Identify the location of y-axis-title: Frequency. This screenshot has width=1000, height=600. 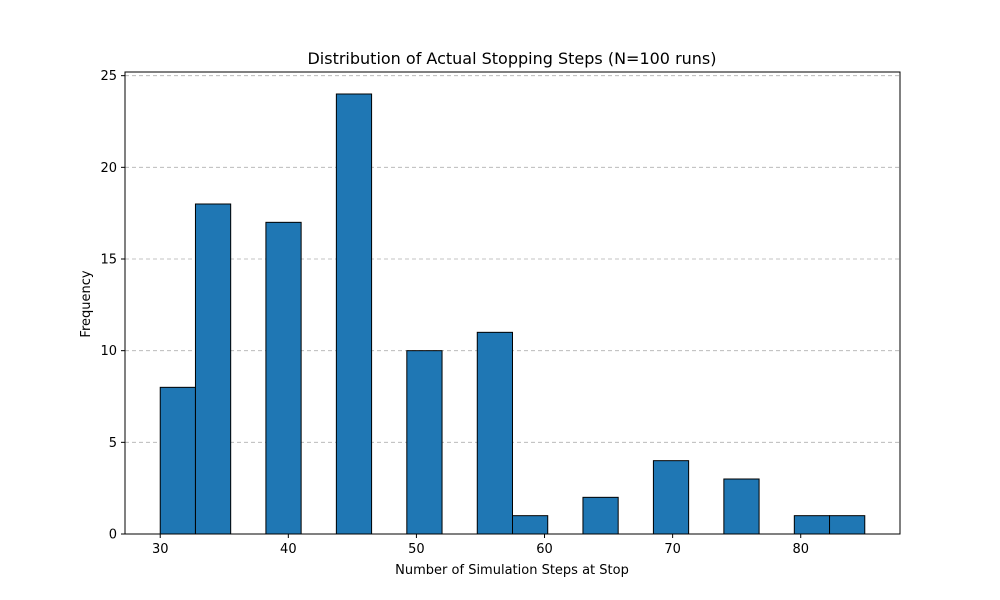
(86, 303).